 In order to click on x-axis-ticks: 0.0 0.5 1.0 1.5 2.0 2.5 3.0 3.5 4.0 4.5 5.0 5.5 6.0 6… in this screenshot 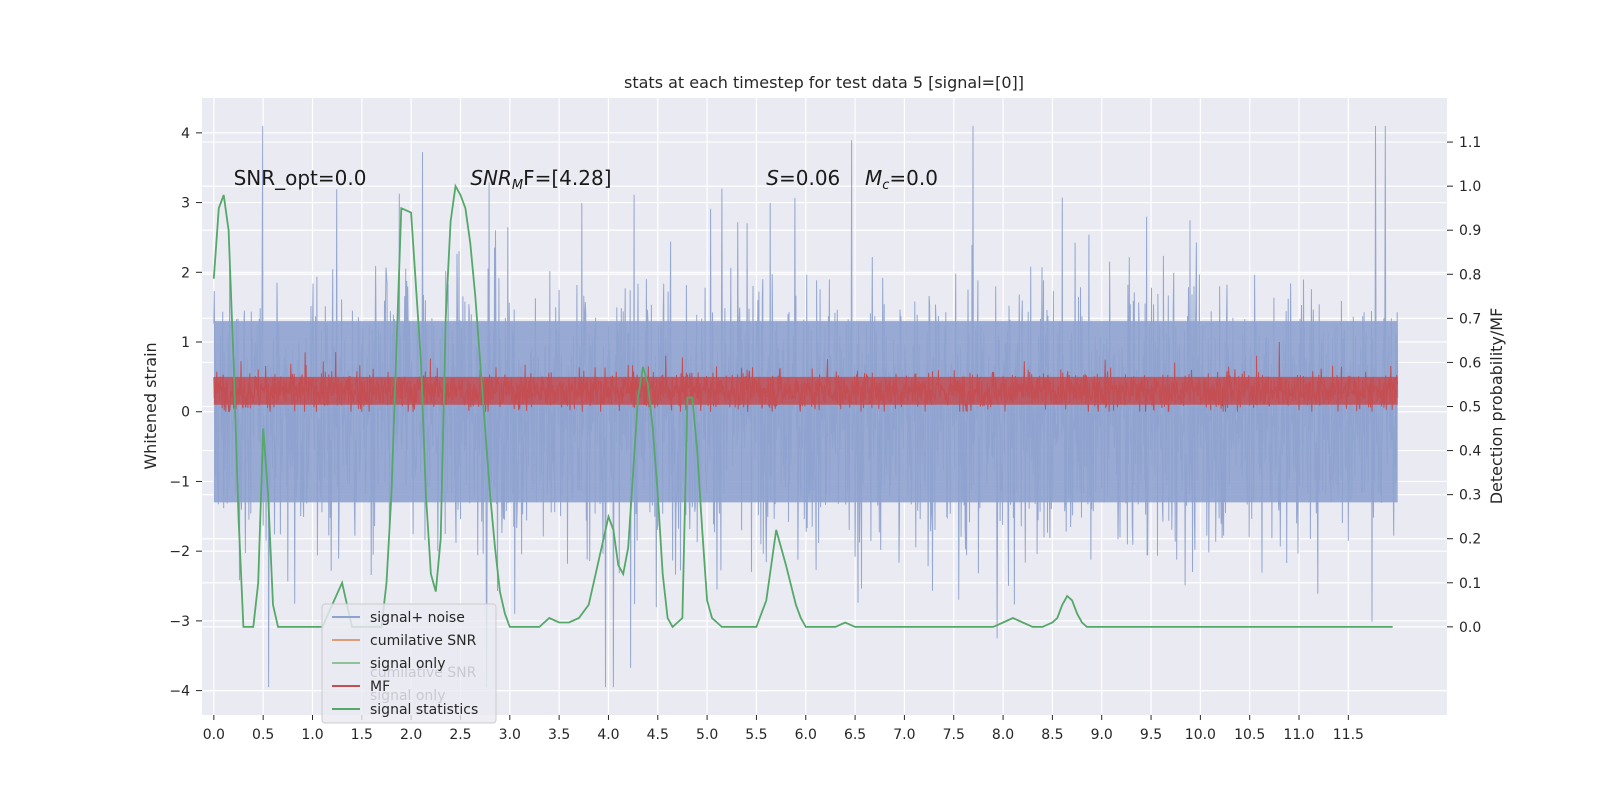, I will do `click(783, 729)`.